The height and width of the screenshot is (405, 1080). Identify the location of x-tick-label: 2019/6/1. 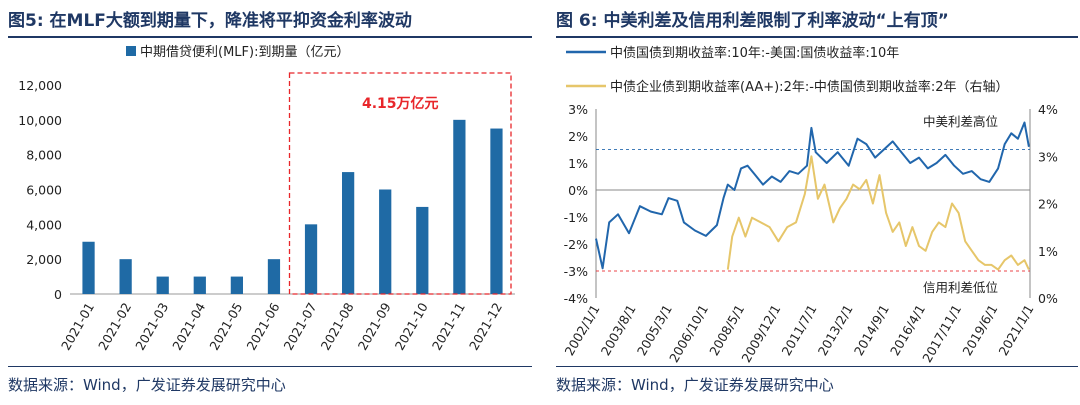
(979, 330).